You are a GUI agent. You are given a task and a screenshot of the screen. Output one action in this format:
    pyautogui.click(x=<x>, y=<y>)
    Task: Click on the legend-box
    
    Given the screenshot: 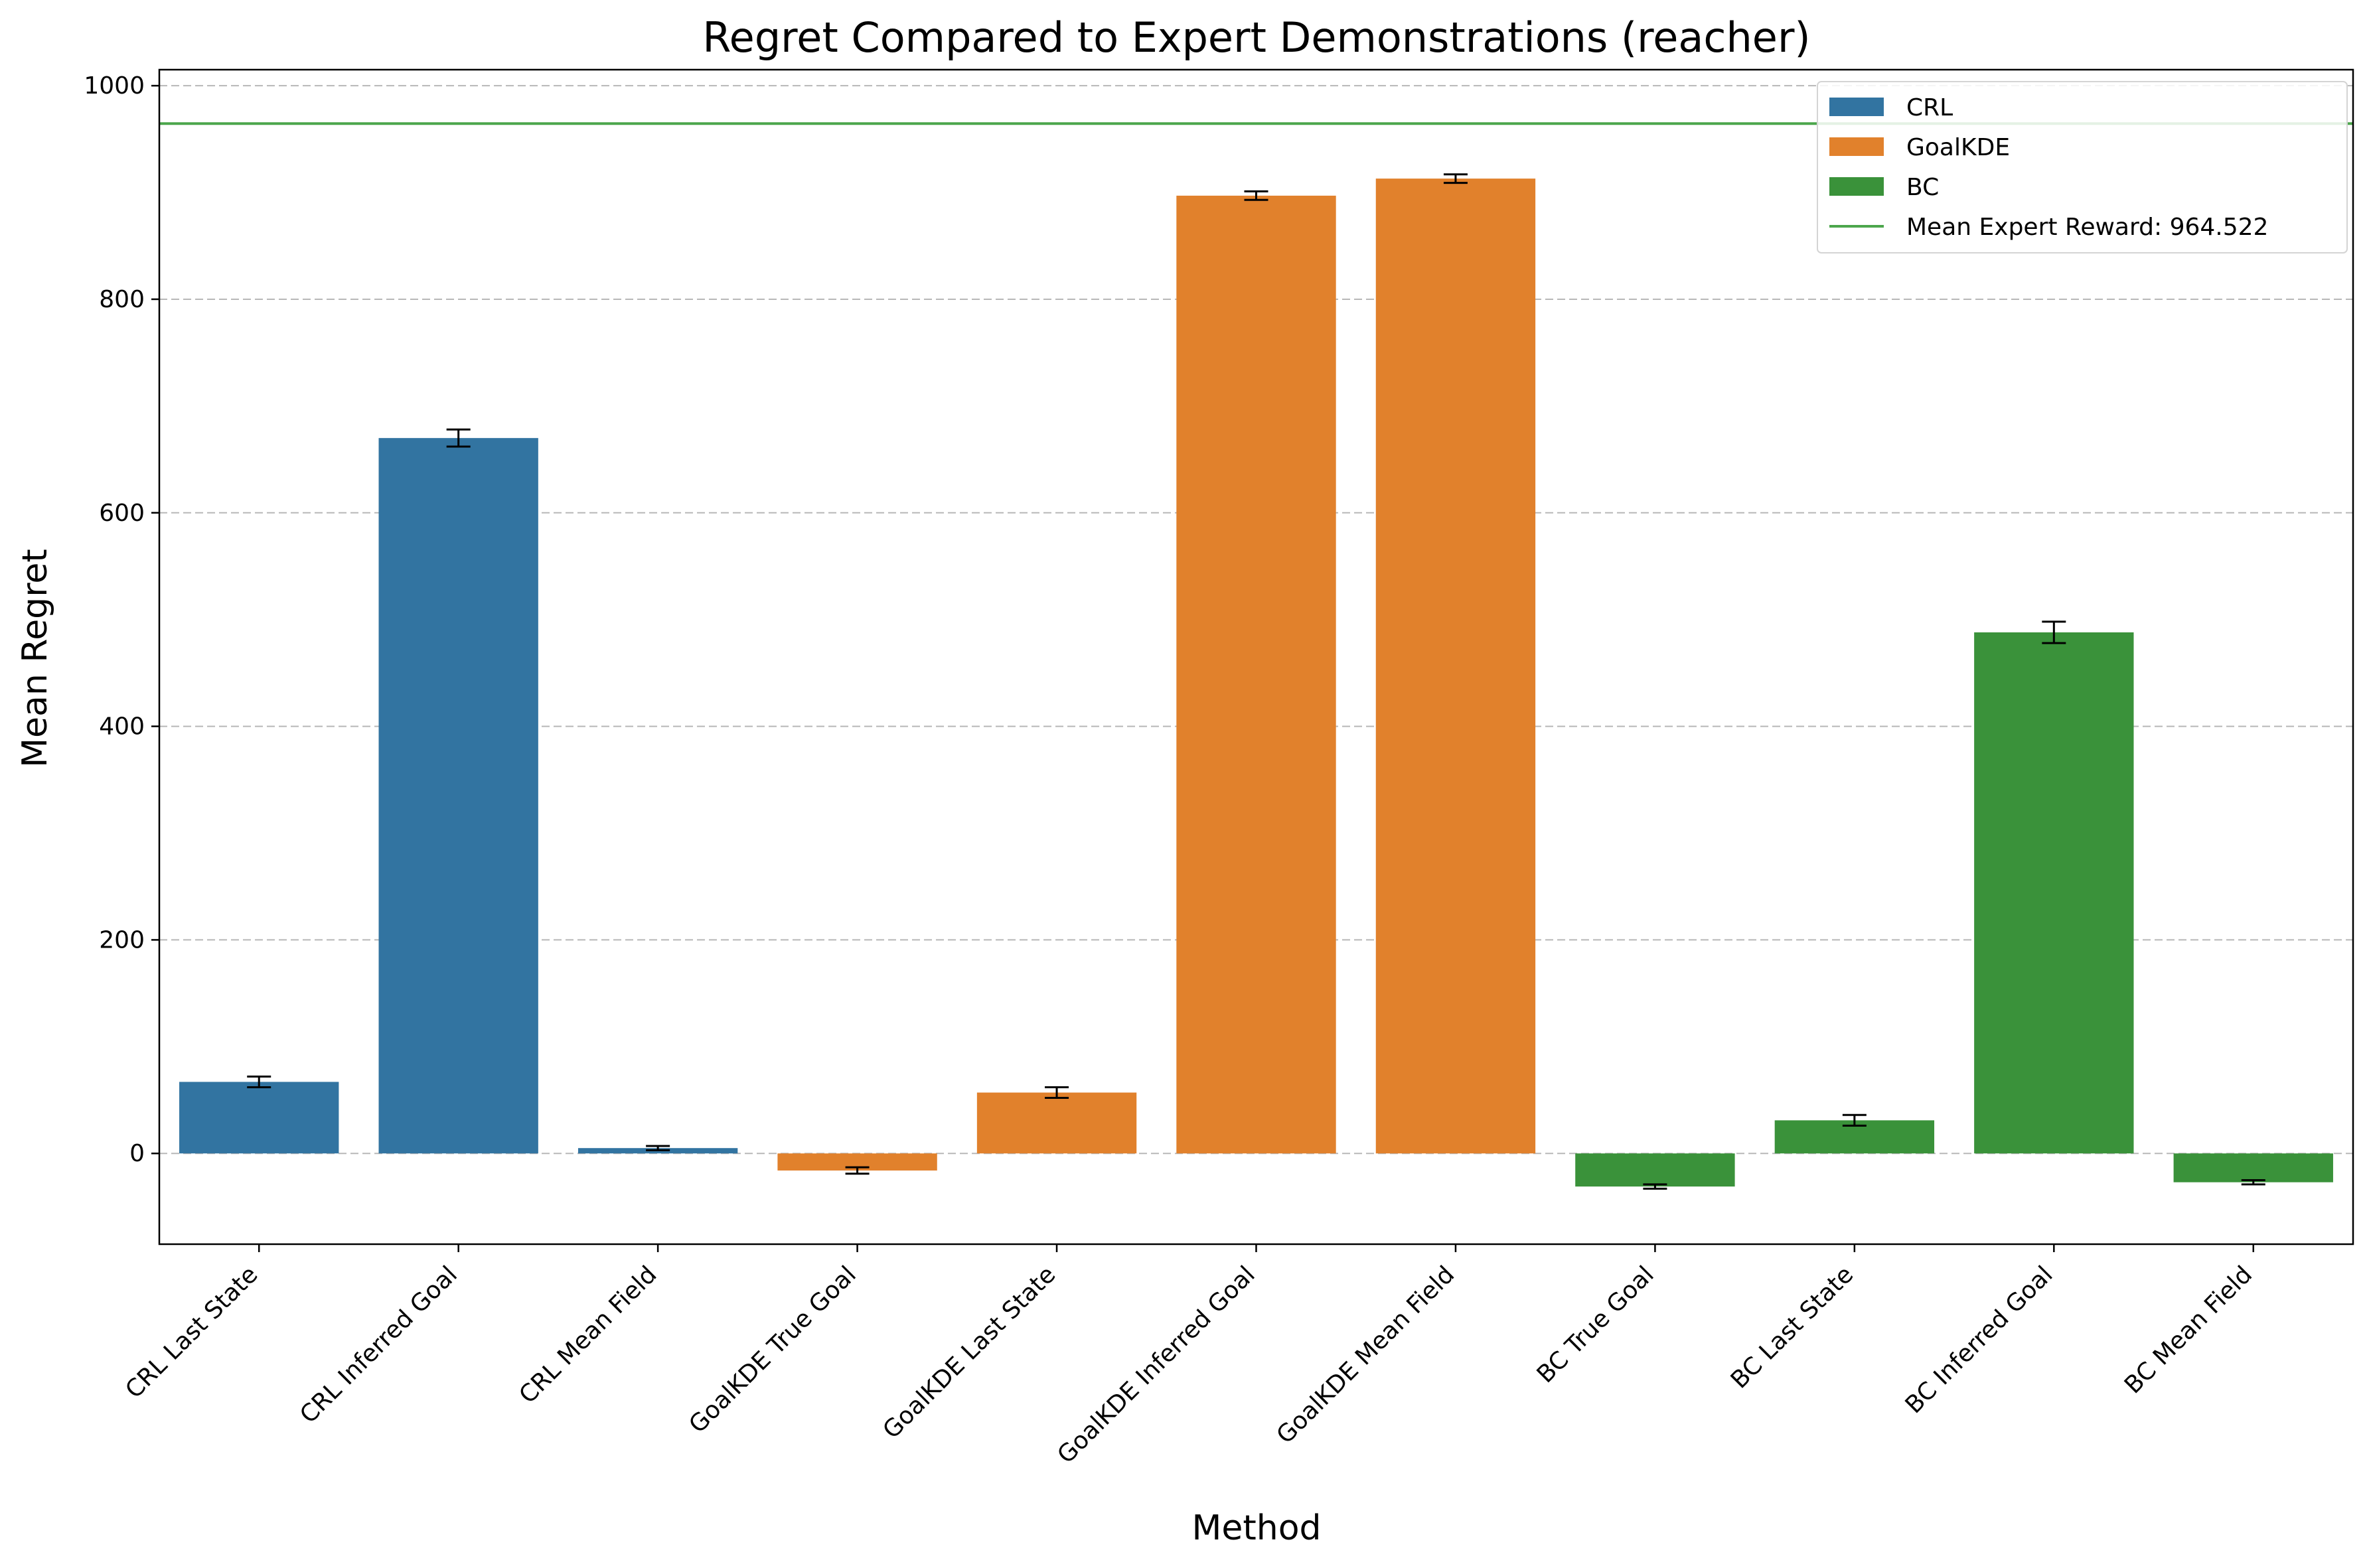 What is the action you would take?
    pyautogui.click(x=2082, y=167)
    